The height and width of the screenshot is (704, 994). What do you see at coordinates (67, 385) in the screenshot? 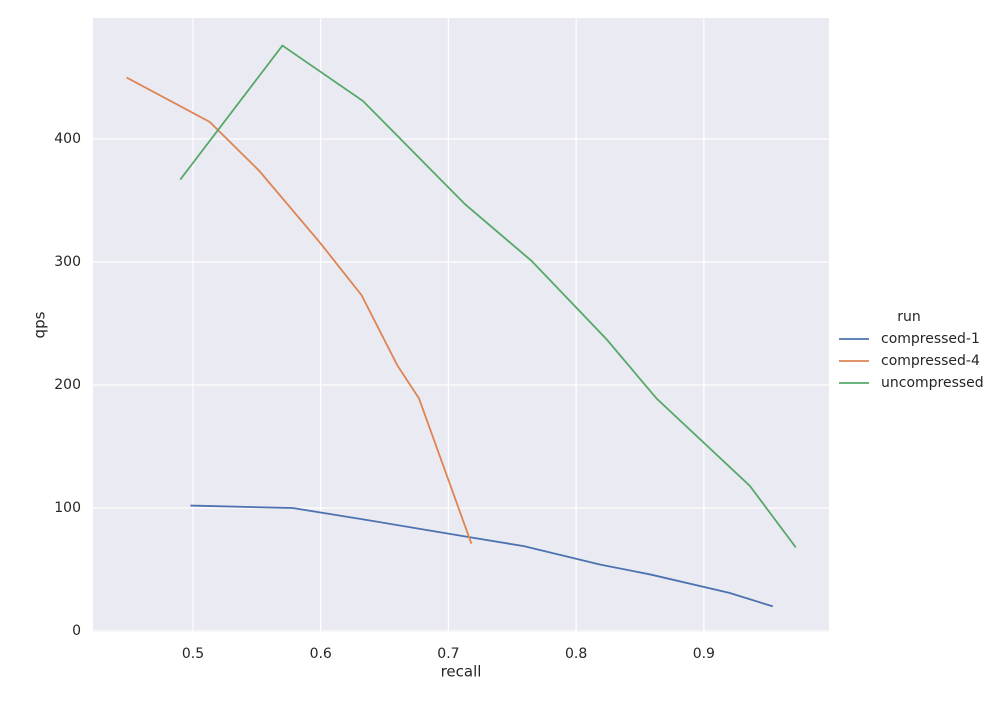
I see `y-tick-label: 200` at bounding box center [67, 385].